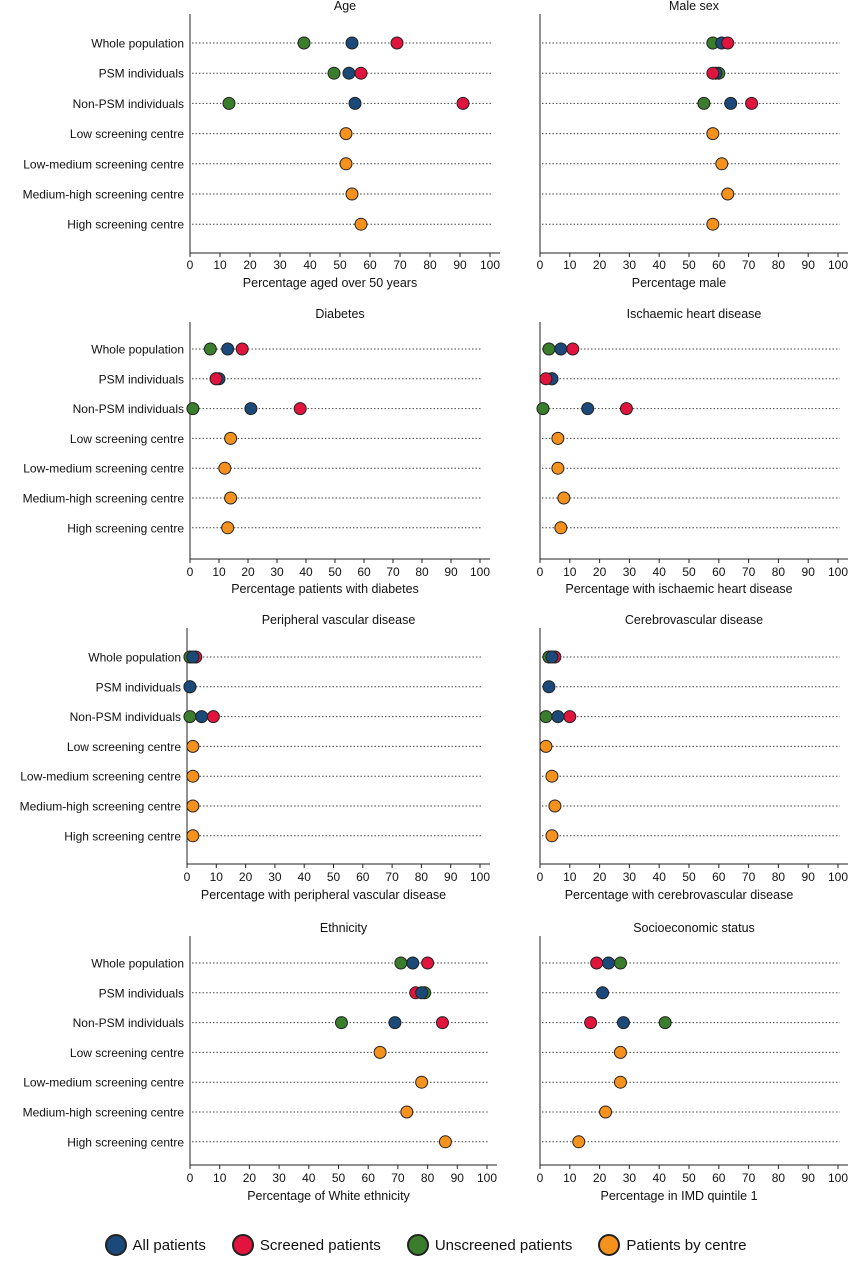  I want to click on legend-label-centre: Patients by centre, so click(686, 1245).